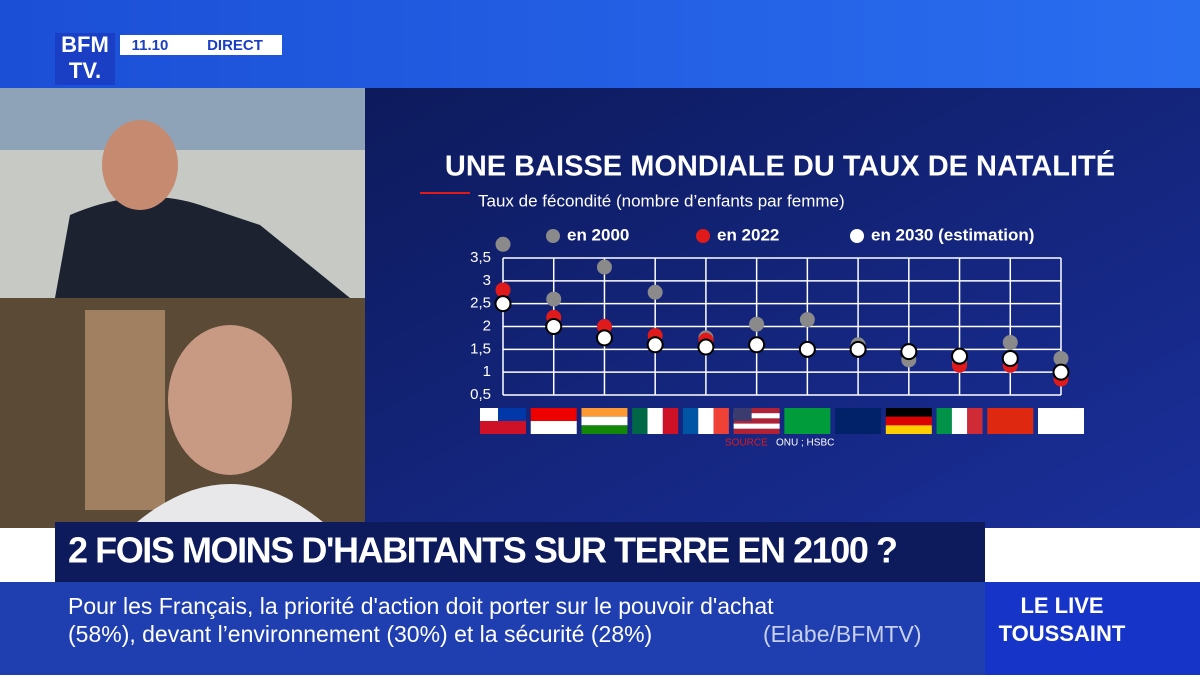 This screenshot has height=680, width=1200. I want to click on clock: 11.10, so click(150, 45).